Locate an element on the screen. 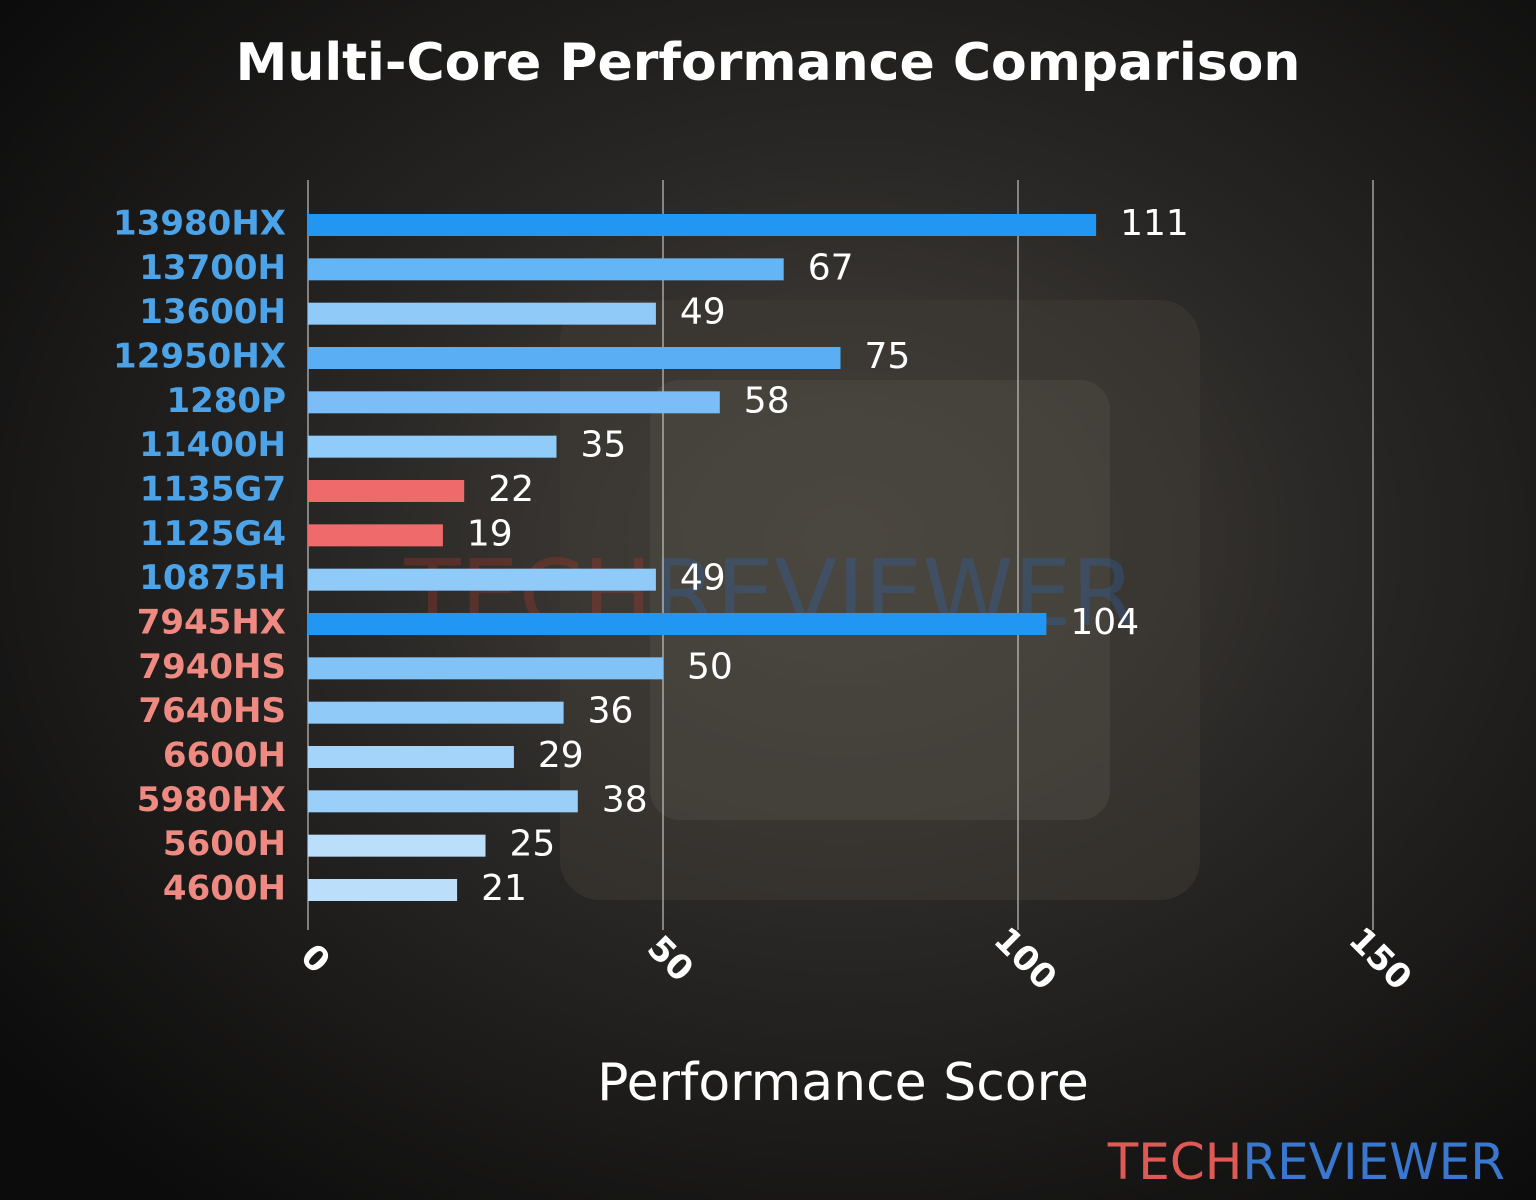 This screenshot has height=1200, width=1536. x-axis-title: Performance Score is located at coordinates (843, 1083).